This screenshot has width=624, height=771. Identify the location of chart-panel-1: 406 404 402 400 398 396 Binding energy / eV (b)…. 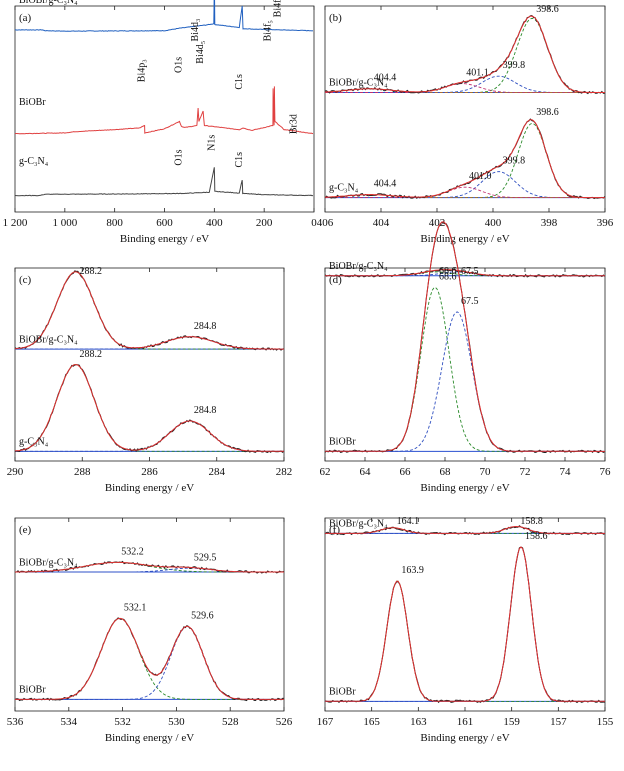
(465, 124).